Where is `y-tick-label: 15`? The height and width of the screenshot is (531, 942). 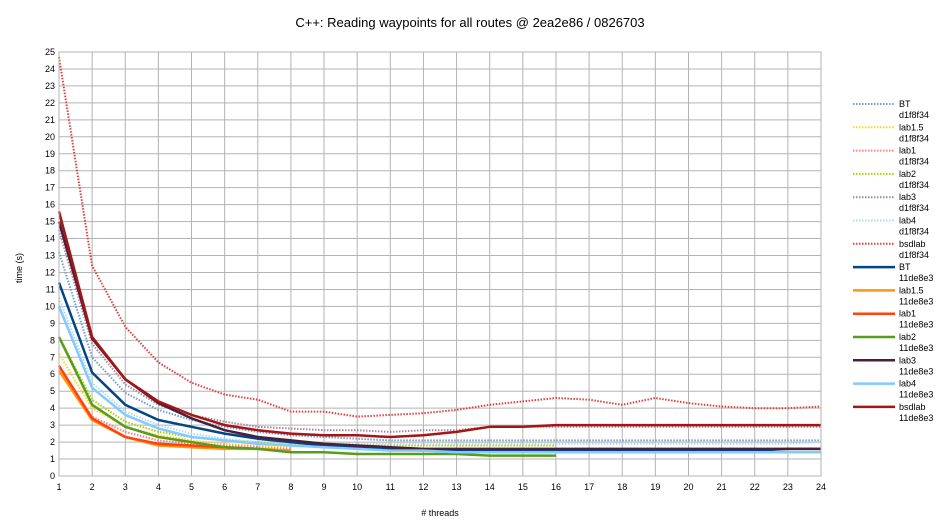 y-tick-label: 15 is located at coordinates (50, 222).